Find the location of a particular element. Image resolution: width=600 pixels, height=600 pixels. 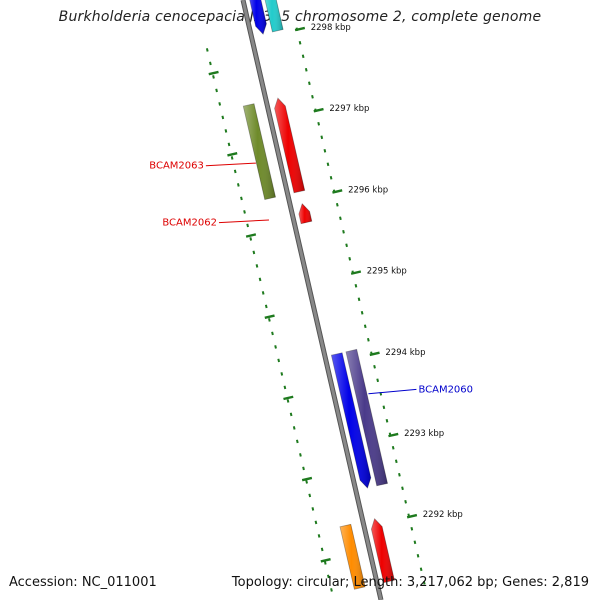

gene-red-bcam2063 is located at coordinates (290, 145).